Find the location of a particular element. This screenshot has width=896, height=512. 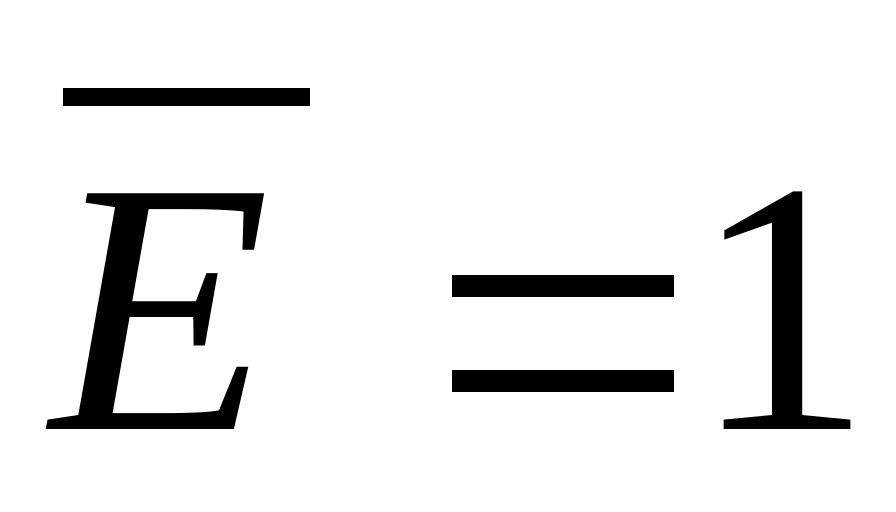

equals-sign-bottom-line is located at coordinates (563, 381).